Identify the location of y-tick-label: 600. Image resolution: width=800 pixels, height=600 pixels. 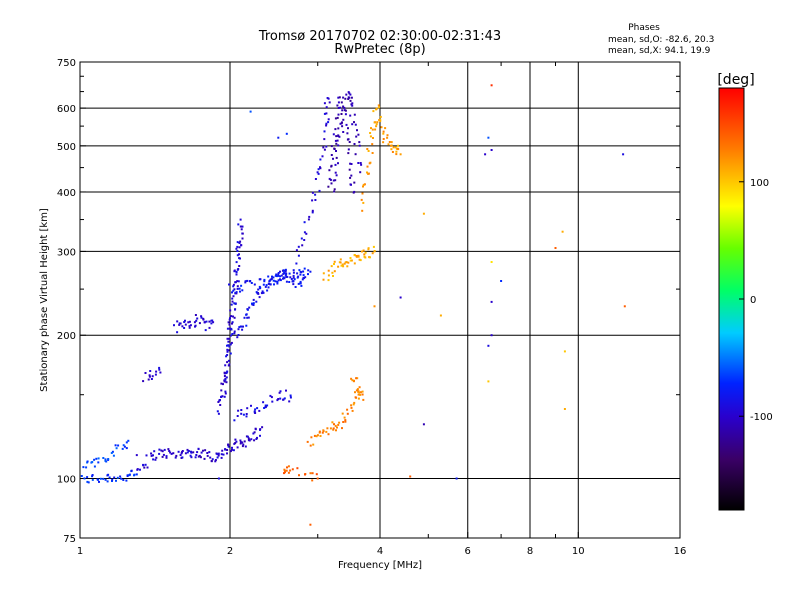
(66, 109).